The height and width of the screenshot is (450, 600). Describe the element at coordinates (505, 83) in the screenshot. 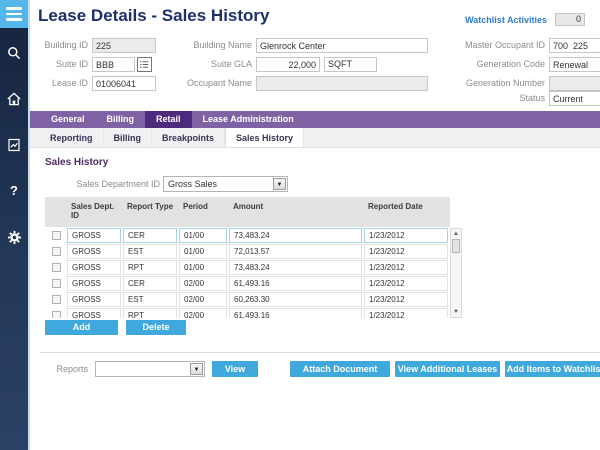

I see `generation-number-label: Generation Number` at that location.